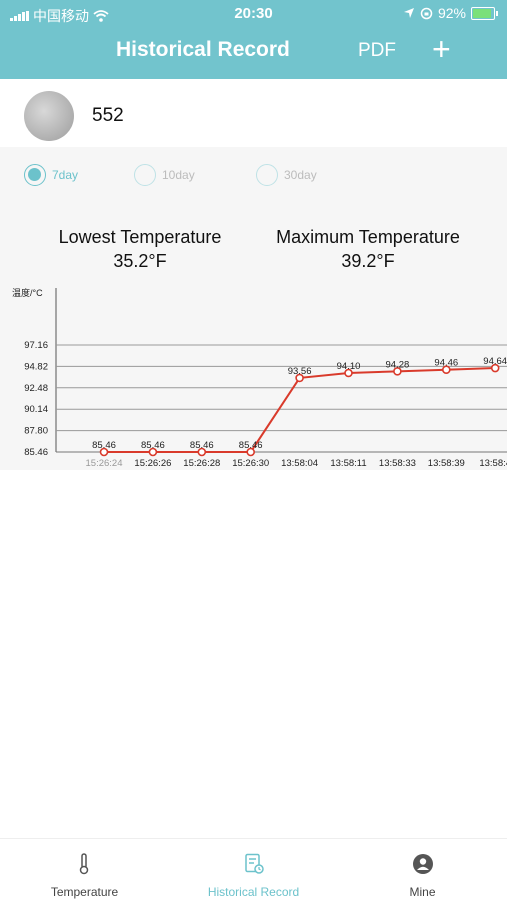 This screenshot has width=507, height=901. Describe the element at coordinates (408, 13) in the screenshot. I see `location-icon` at that location.